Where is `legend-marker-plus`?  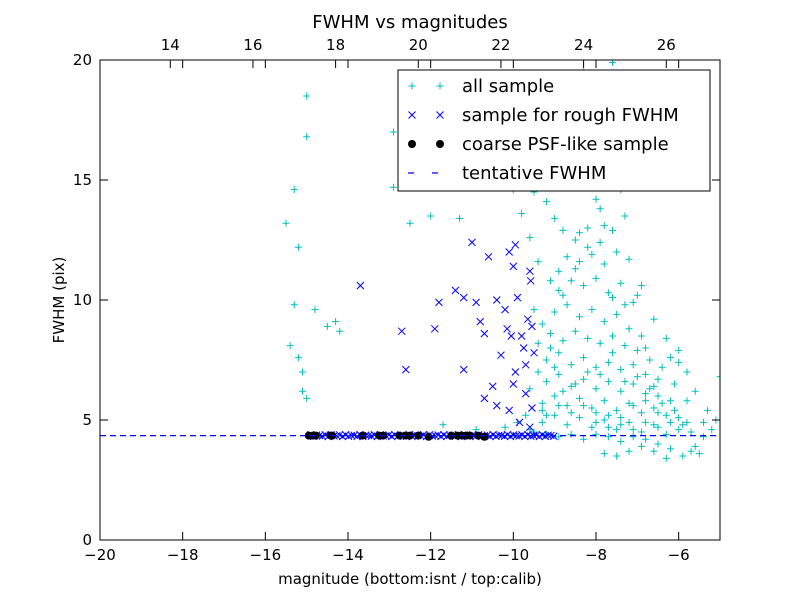
legend-marker-plus is located at coordinates (412, 86).